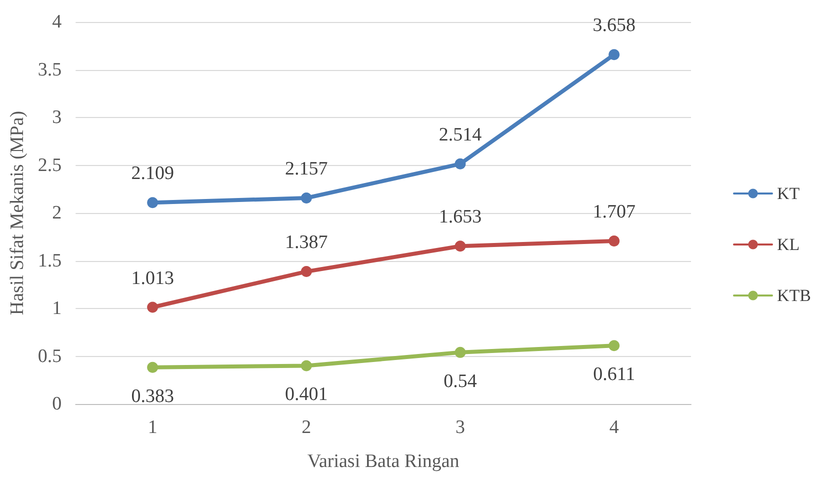 The image size is (826, 489). What do you see at coordinates (614, 211) in the screenshot?
I see `data-label: 1.707` at bounding box center [614, 211].